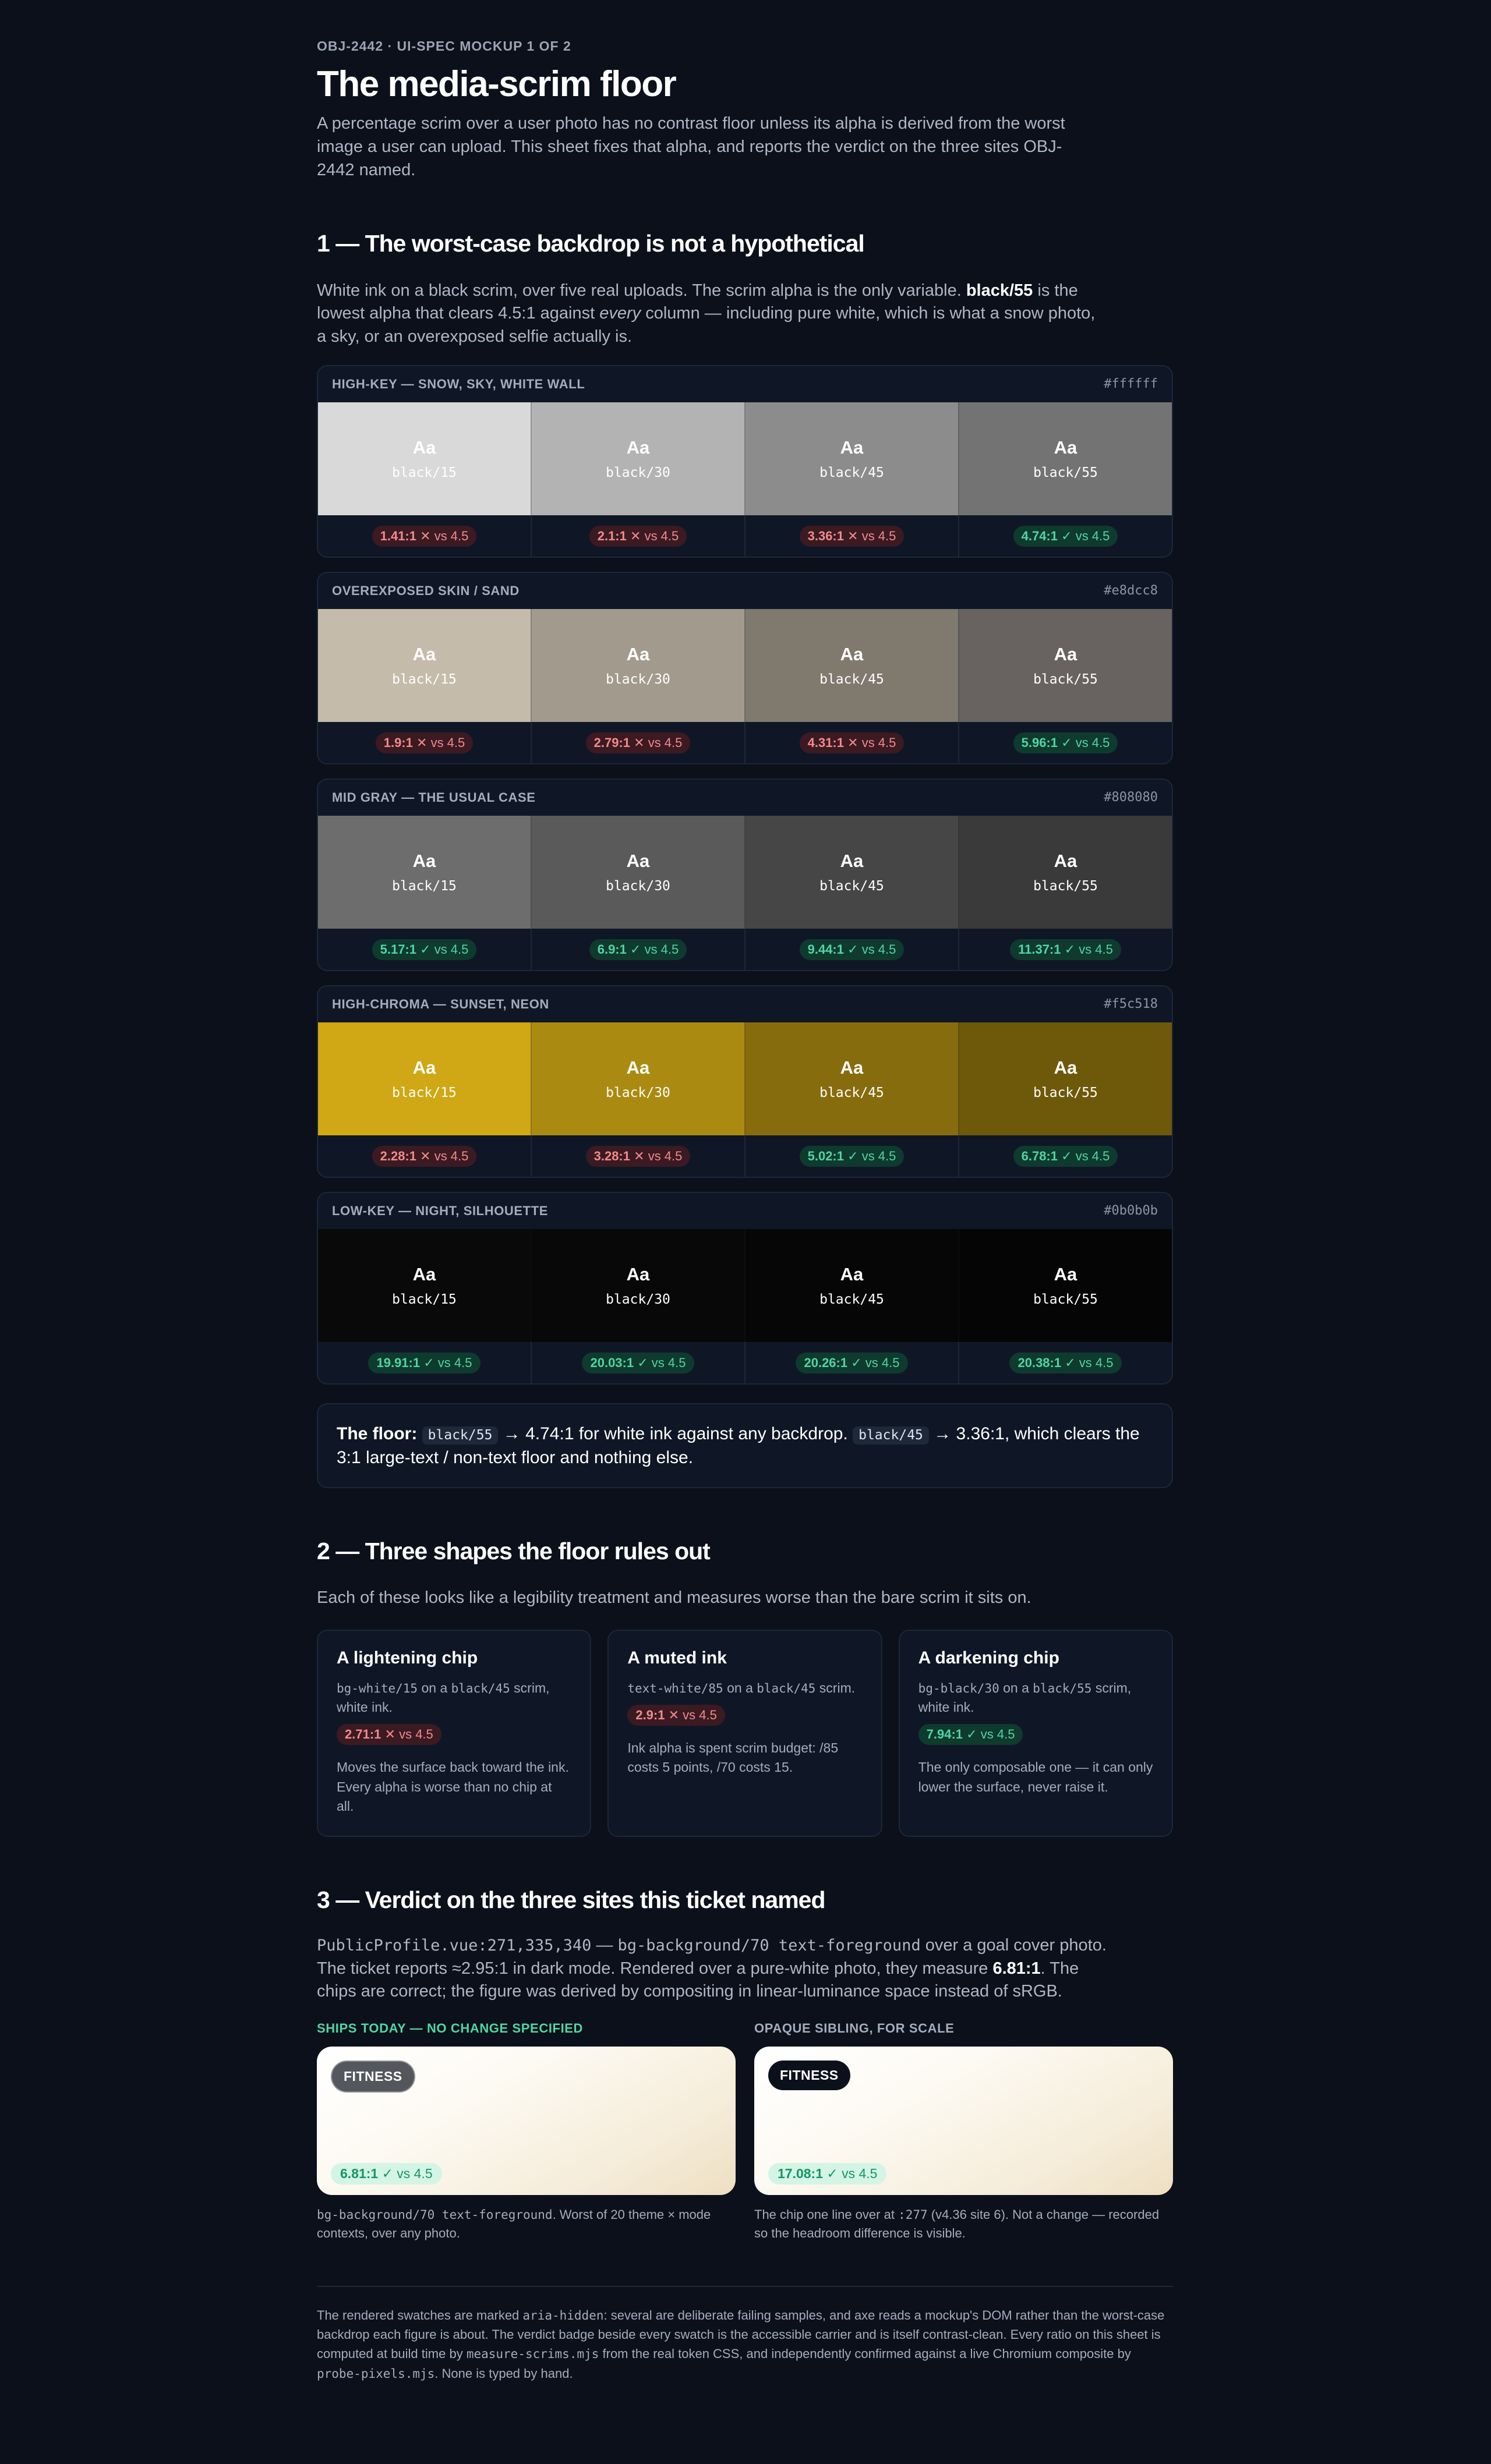  I want to click on panel-label: LOW-KEY — NIGHT, SILHOUETTE, so click(440, 1210).